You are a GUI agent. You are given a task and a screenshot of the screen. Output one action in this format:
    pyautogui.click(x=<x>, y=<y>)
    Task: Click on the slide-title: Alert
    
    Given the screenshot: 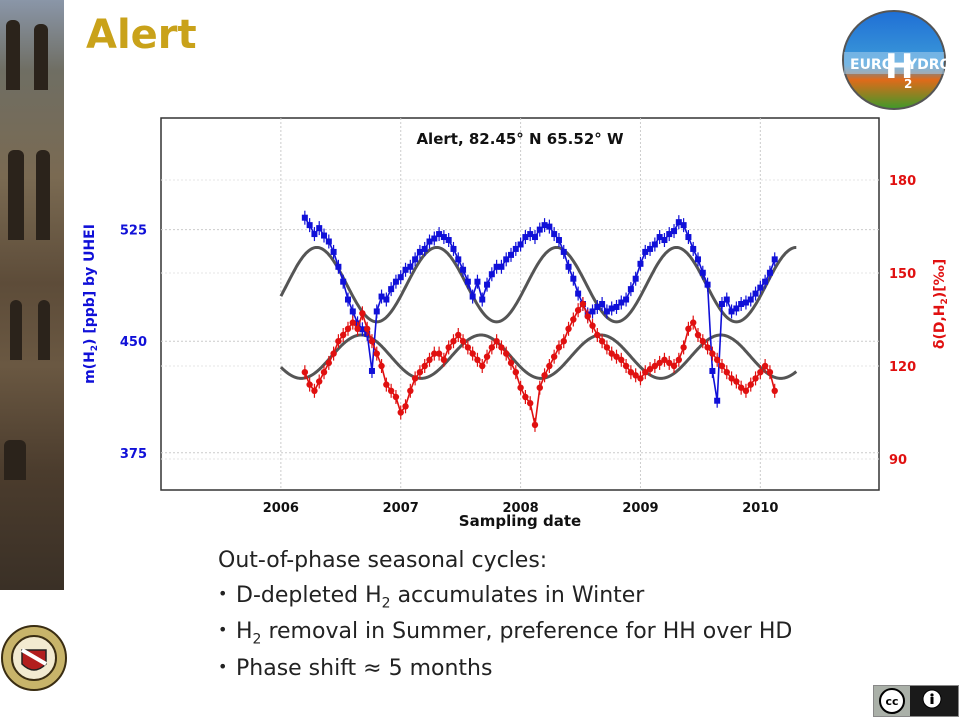 What is the action you would take?
    pyautogui.click(x=141, y=35)
    